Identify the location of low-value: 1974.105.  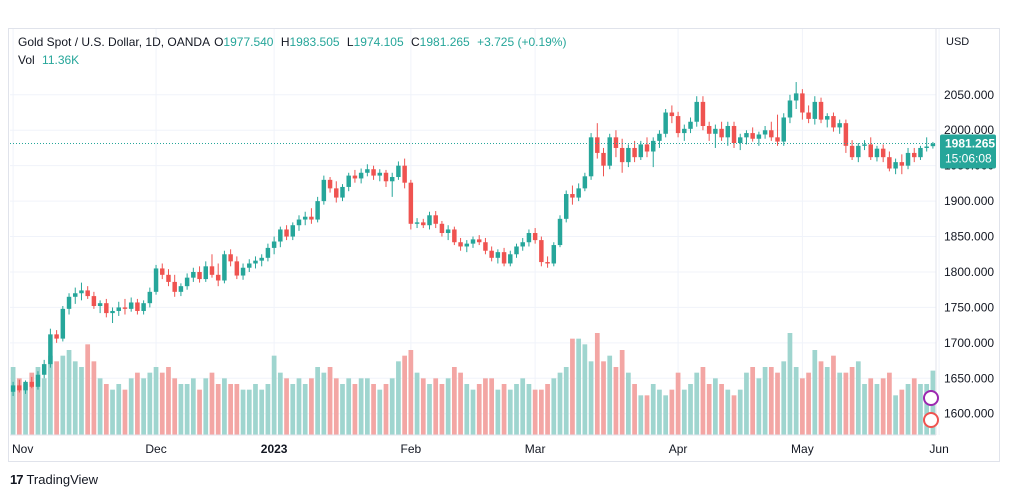
(378, 42).